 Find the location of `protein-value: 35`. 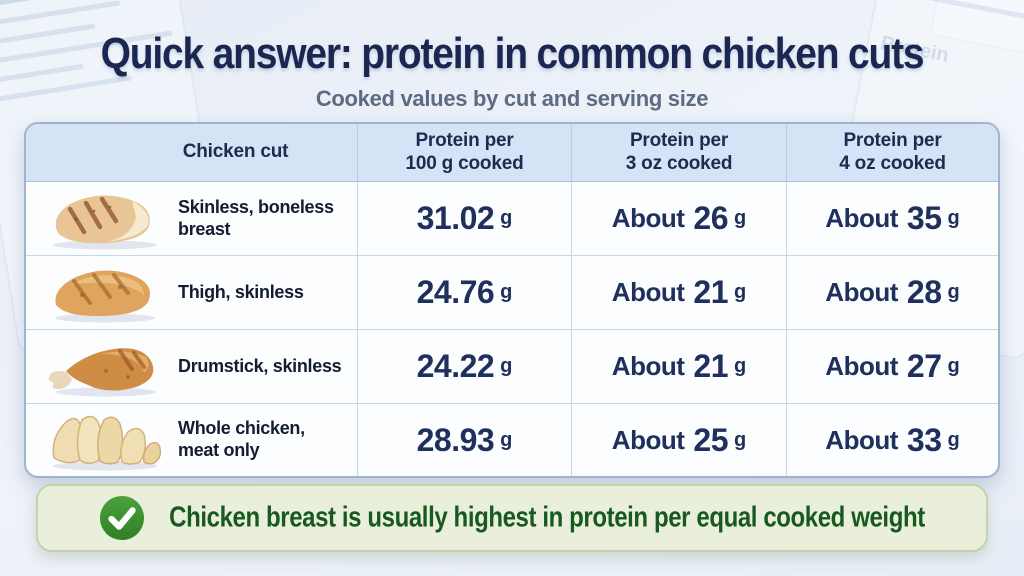

protein-value: 35 is located at coordinates (924, 218).